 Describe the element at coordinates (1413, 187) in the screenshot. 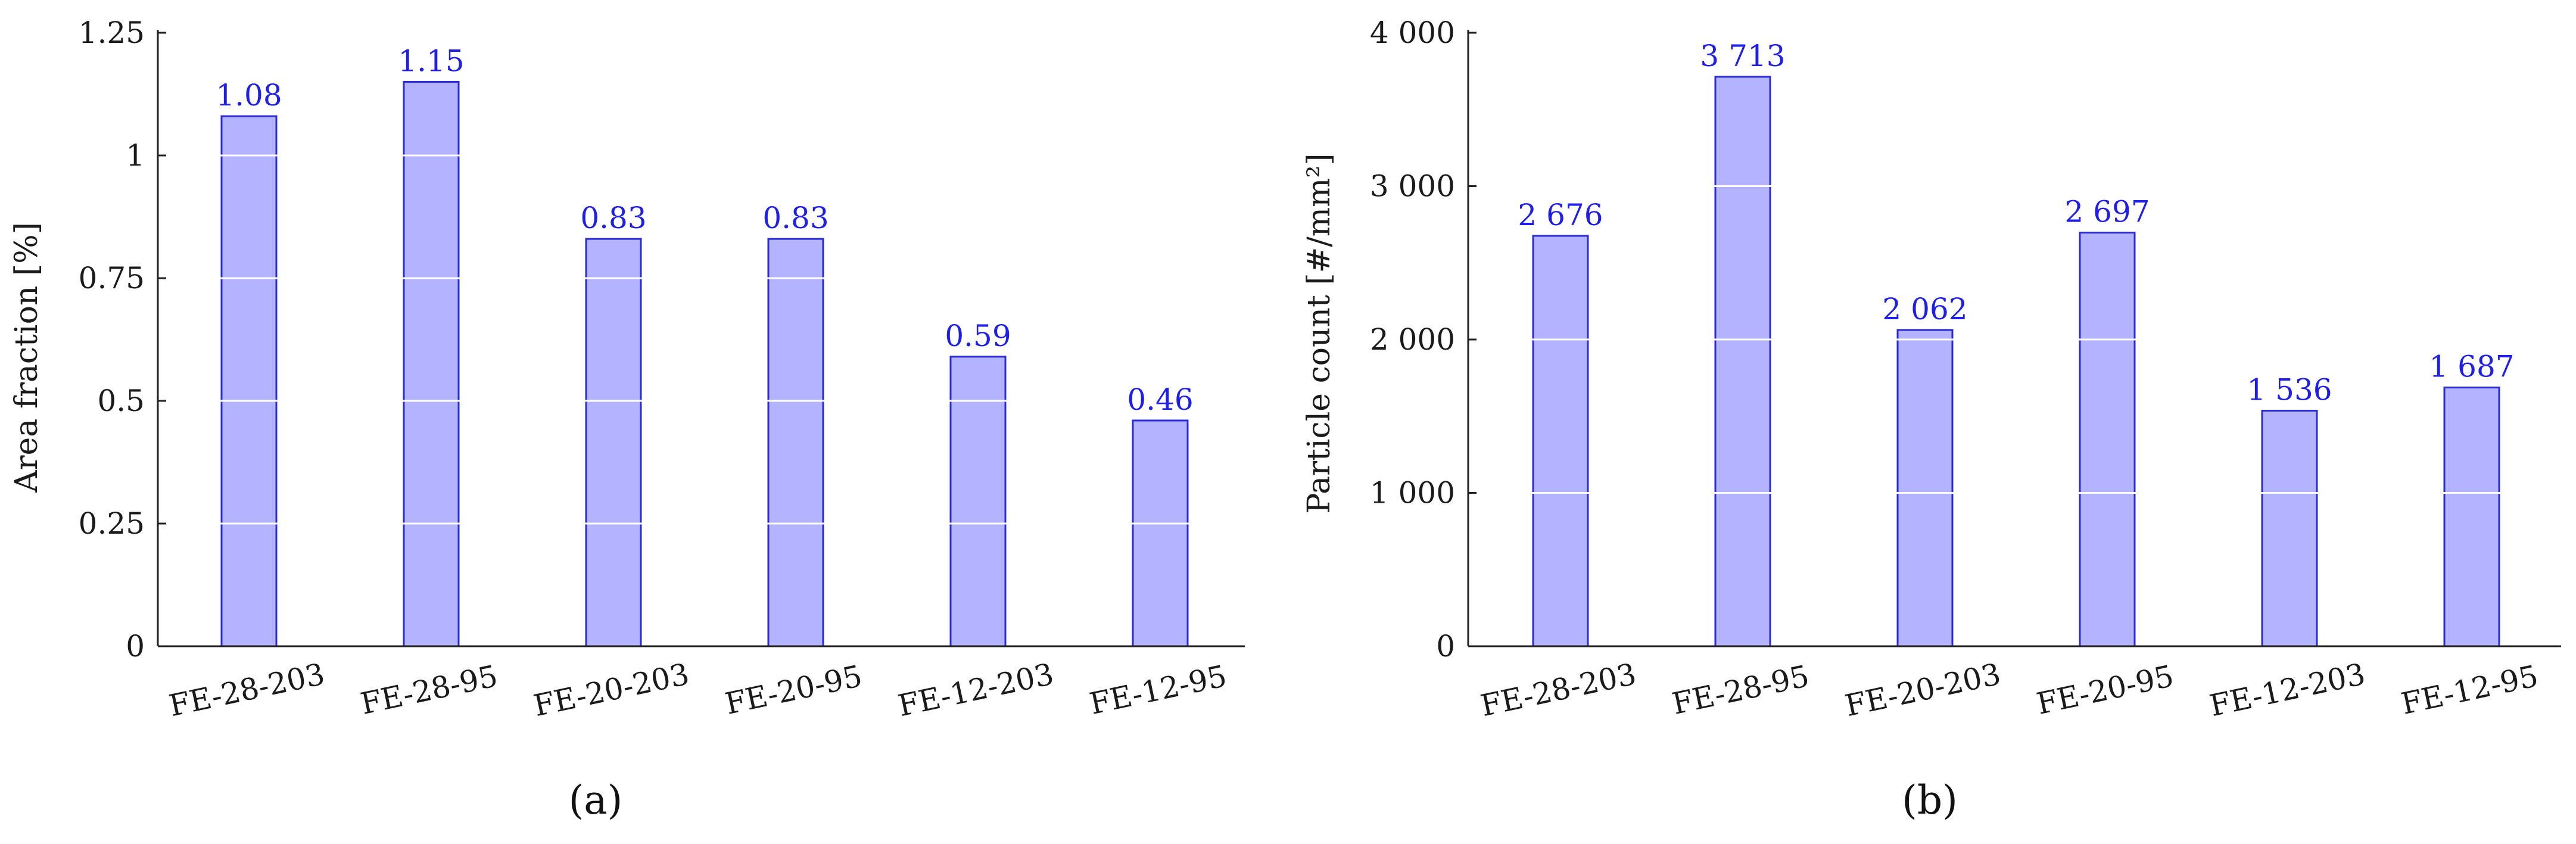

I see `y-tick-label: 3 000` at that location.